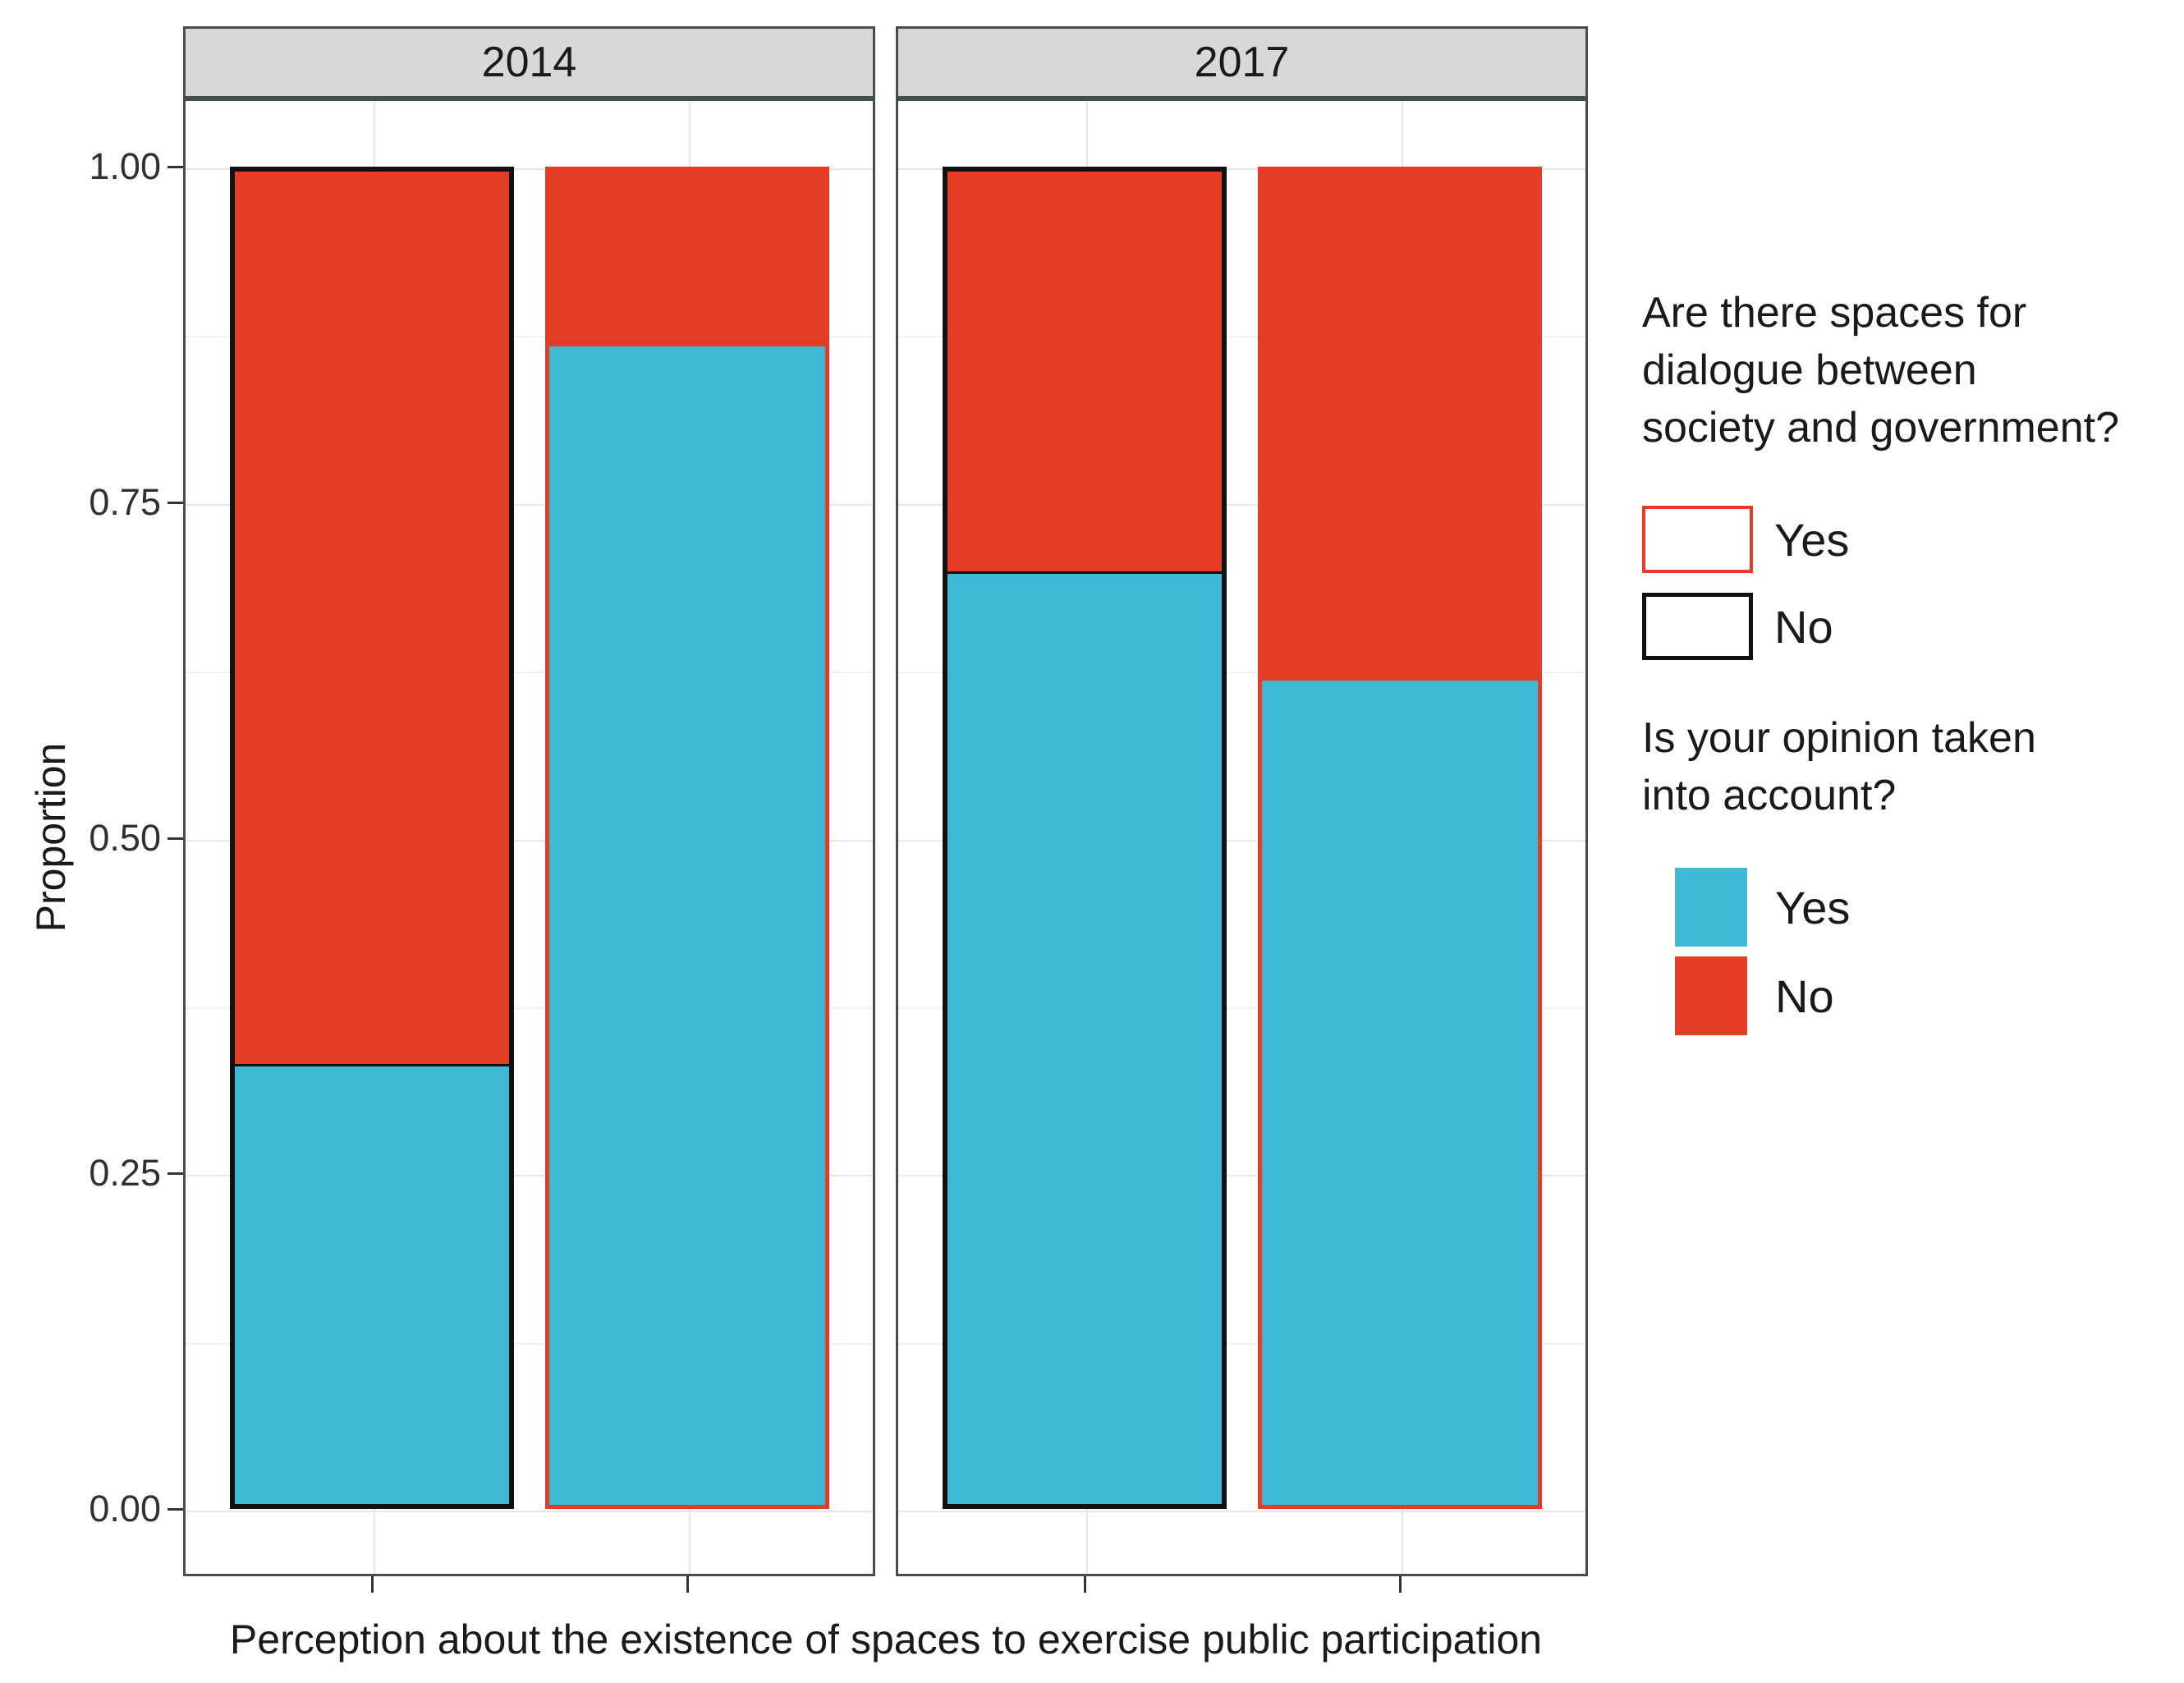 The width and height of the screenshot is (2184, 1683). Describe the element at coordinates (1711, 907) in the screenshot. I see `legend-key-fill-blue` at that location.